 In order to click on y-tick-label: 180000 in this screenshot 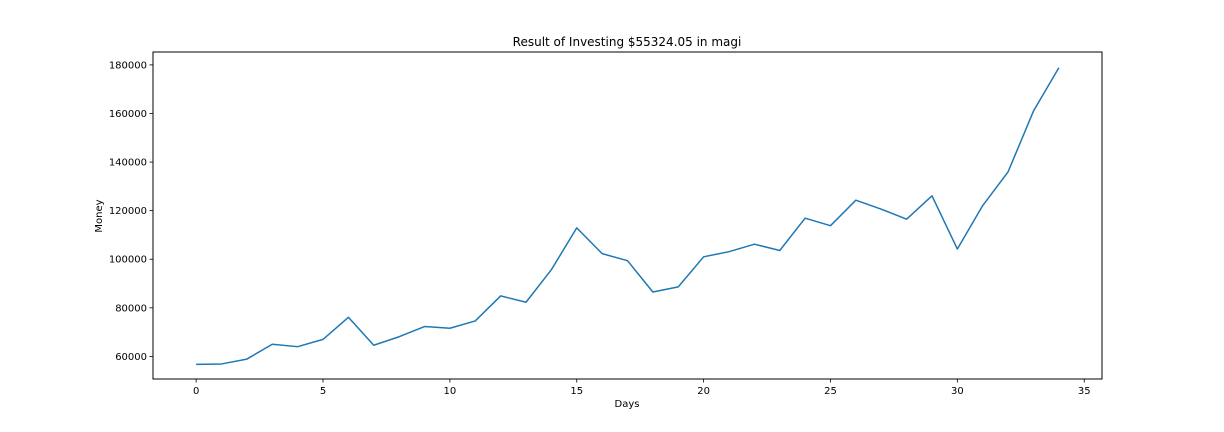, I will do `click(128, 65)`.